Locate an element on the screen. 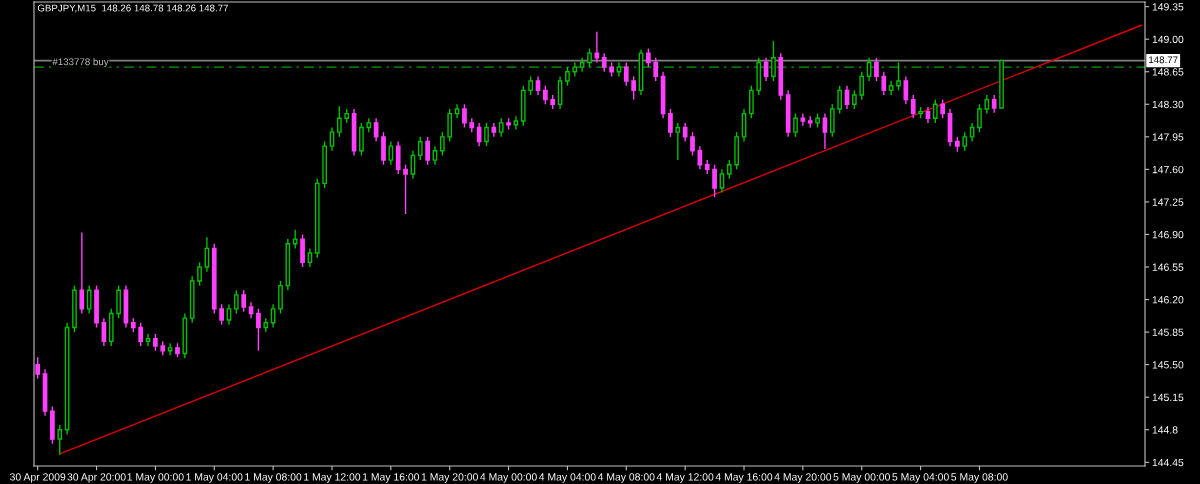 The image size is (1200, 484). y-tick-label: 145.15 is located at coordinates (1168, 397).